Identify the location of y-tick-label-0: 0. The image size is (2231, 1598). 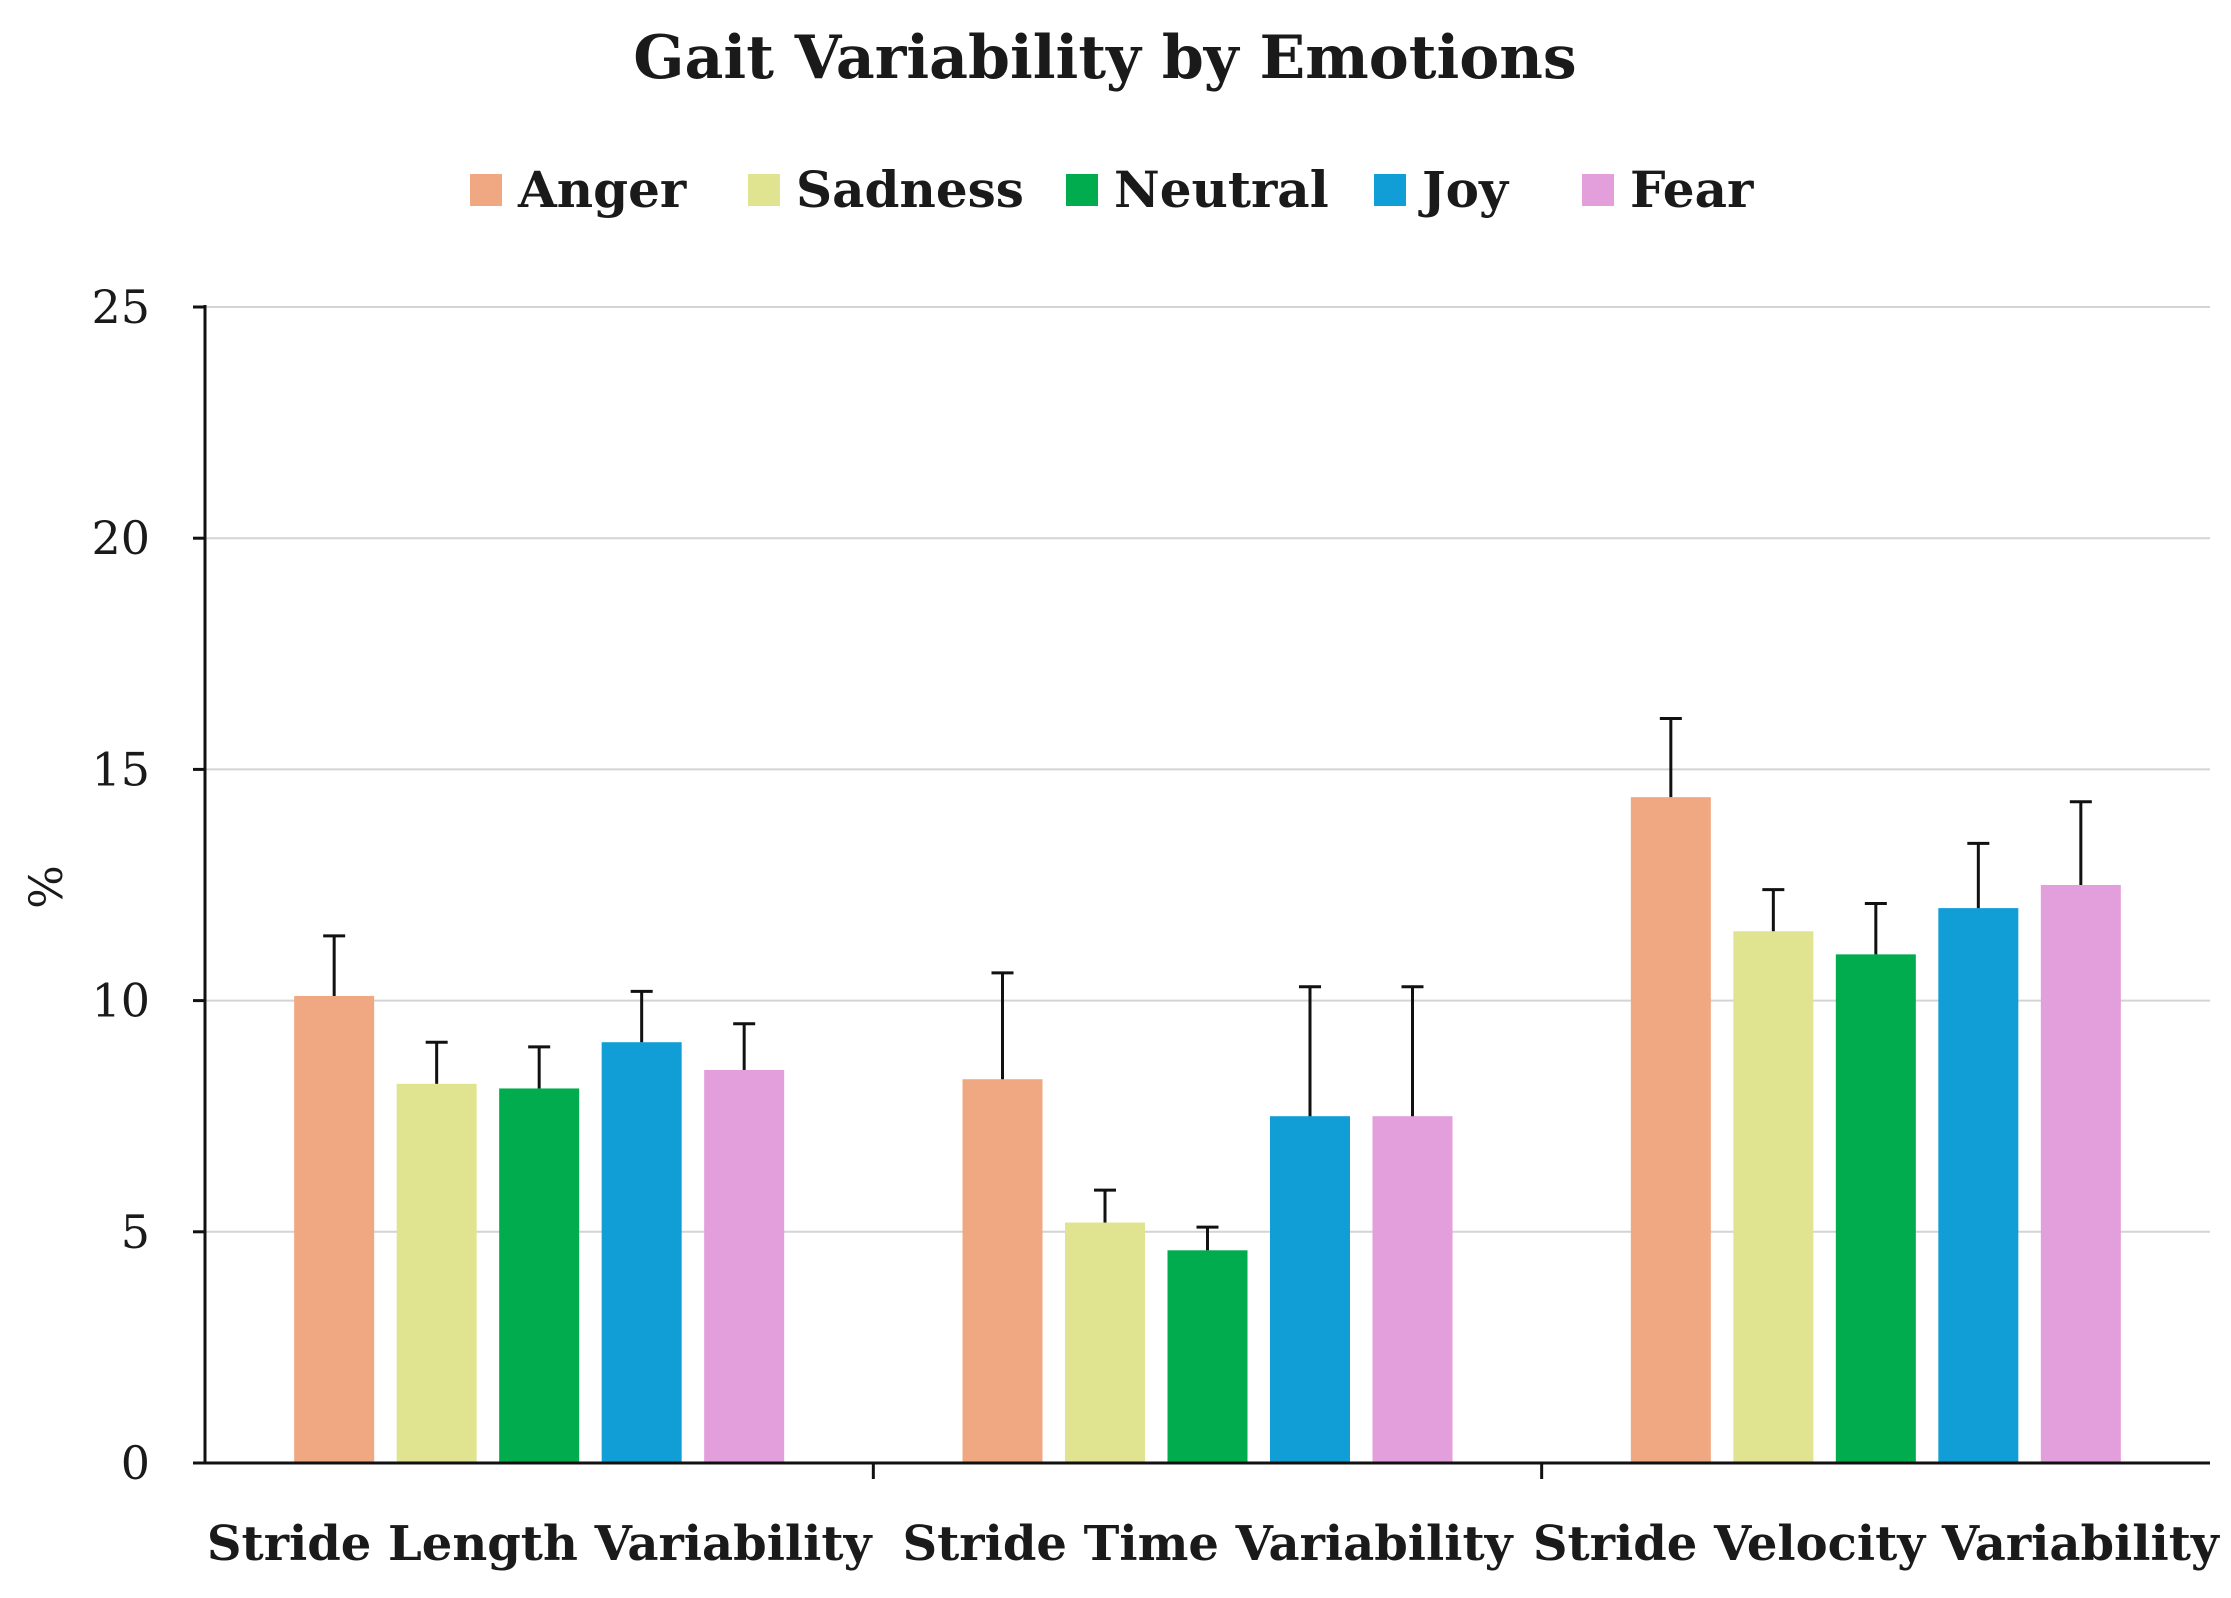
(135, 1463).